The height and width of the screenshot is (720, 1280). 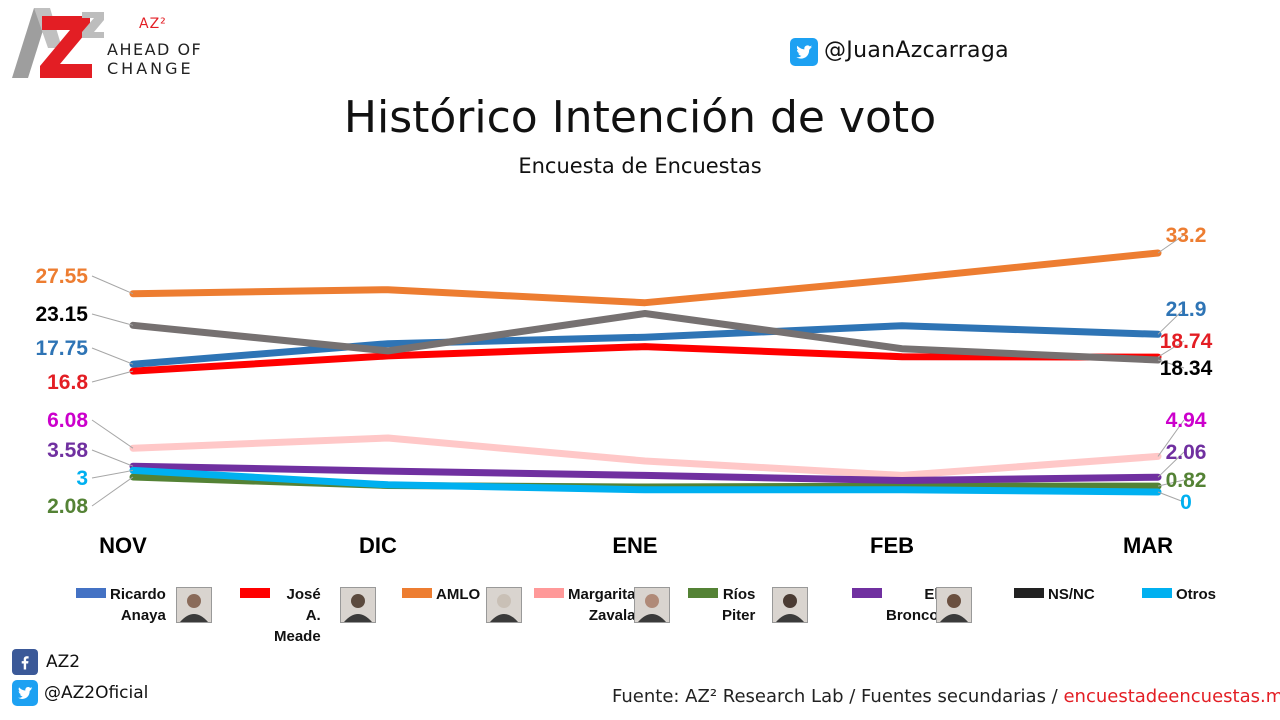 What do you see at coordinates (61, 348) in the screenshot?
I see `data-label-first: 17.75` at bounding box center [61, 348].